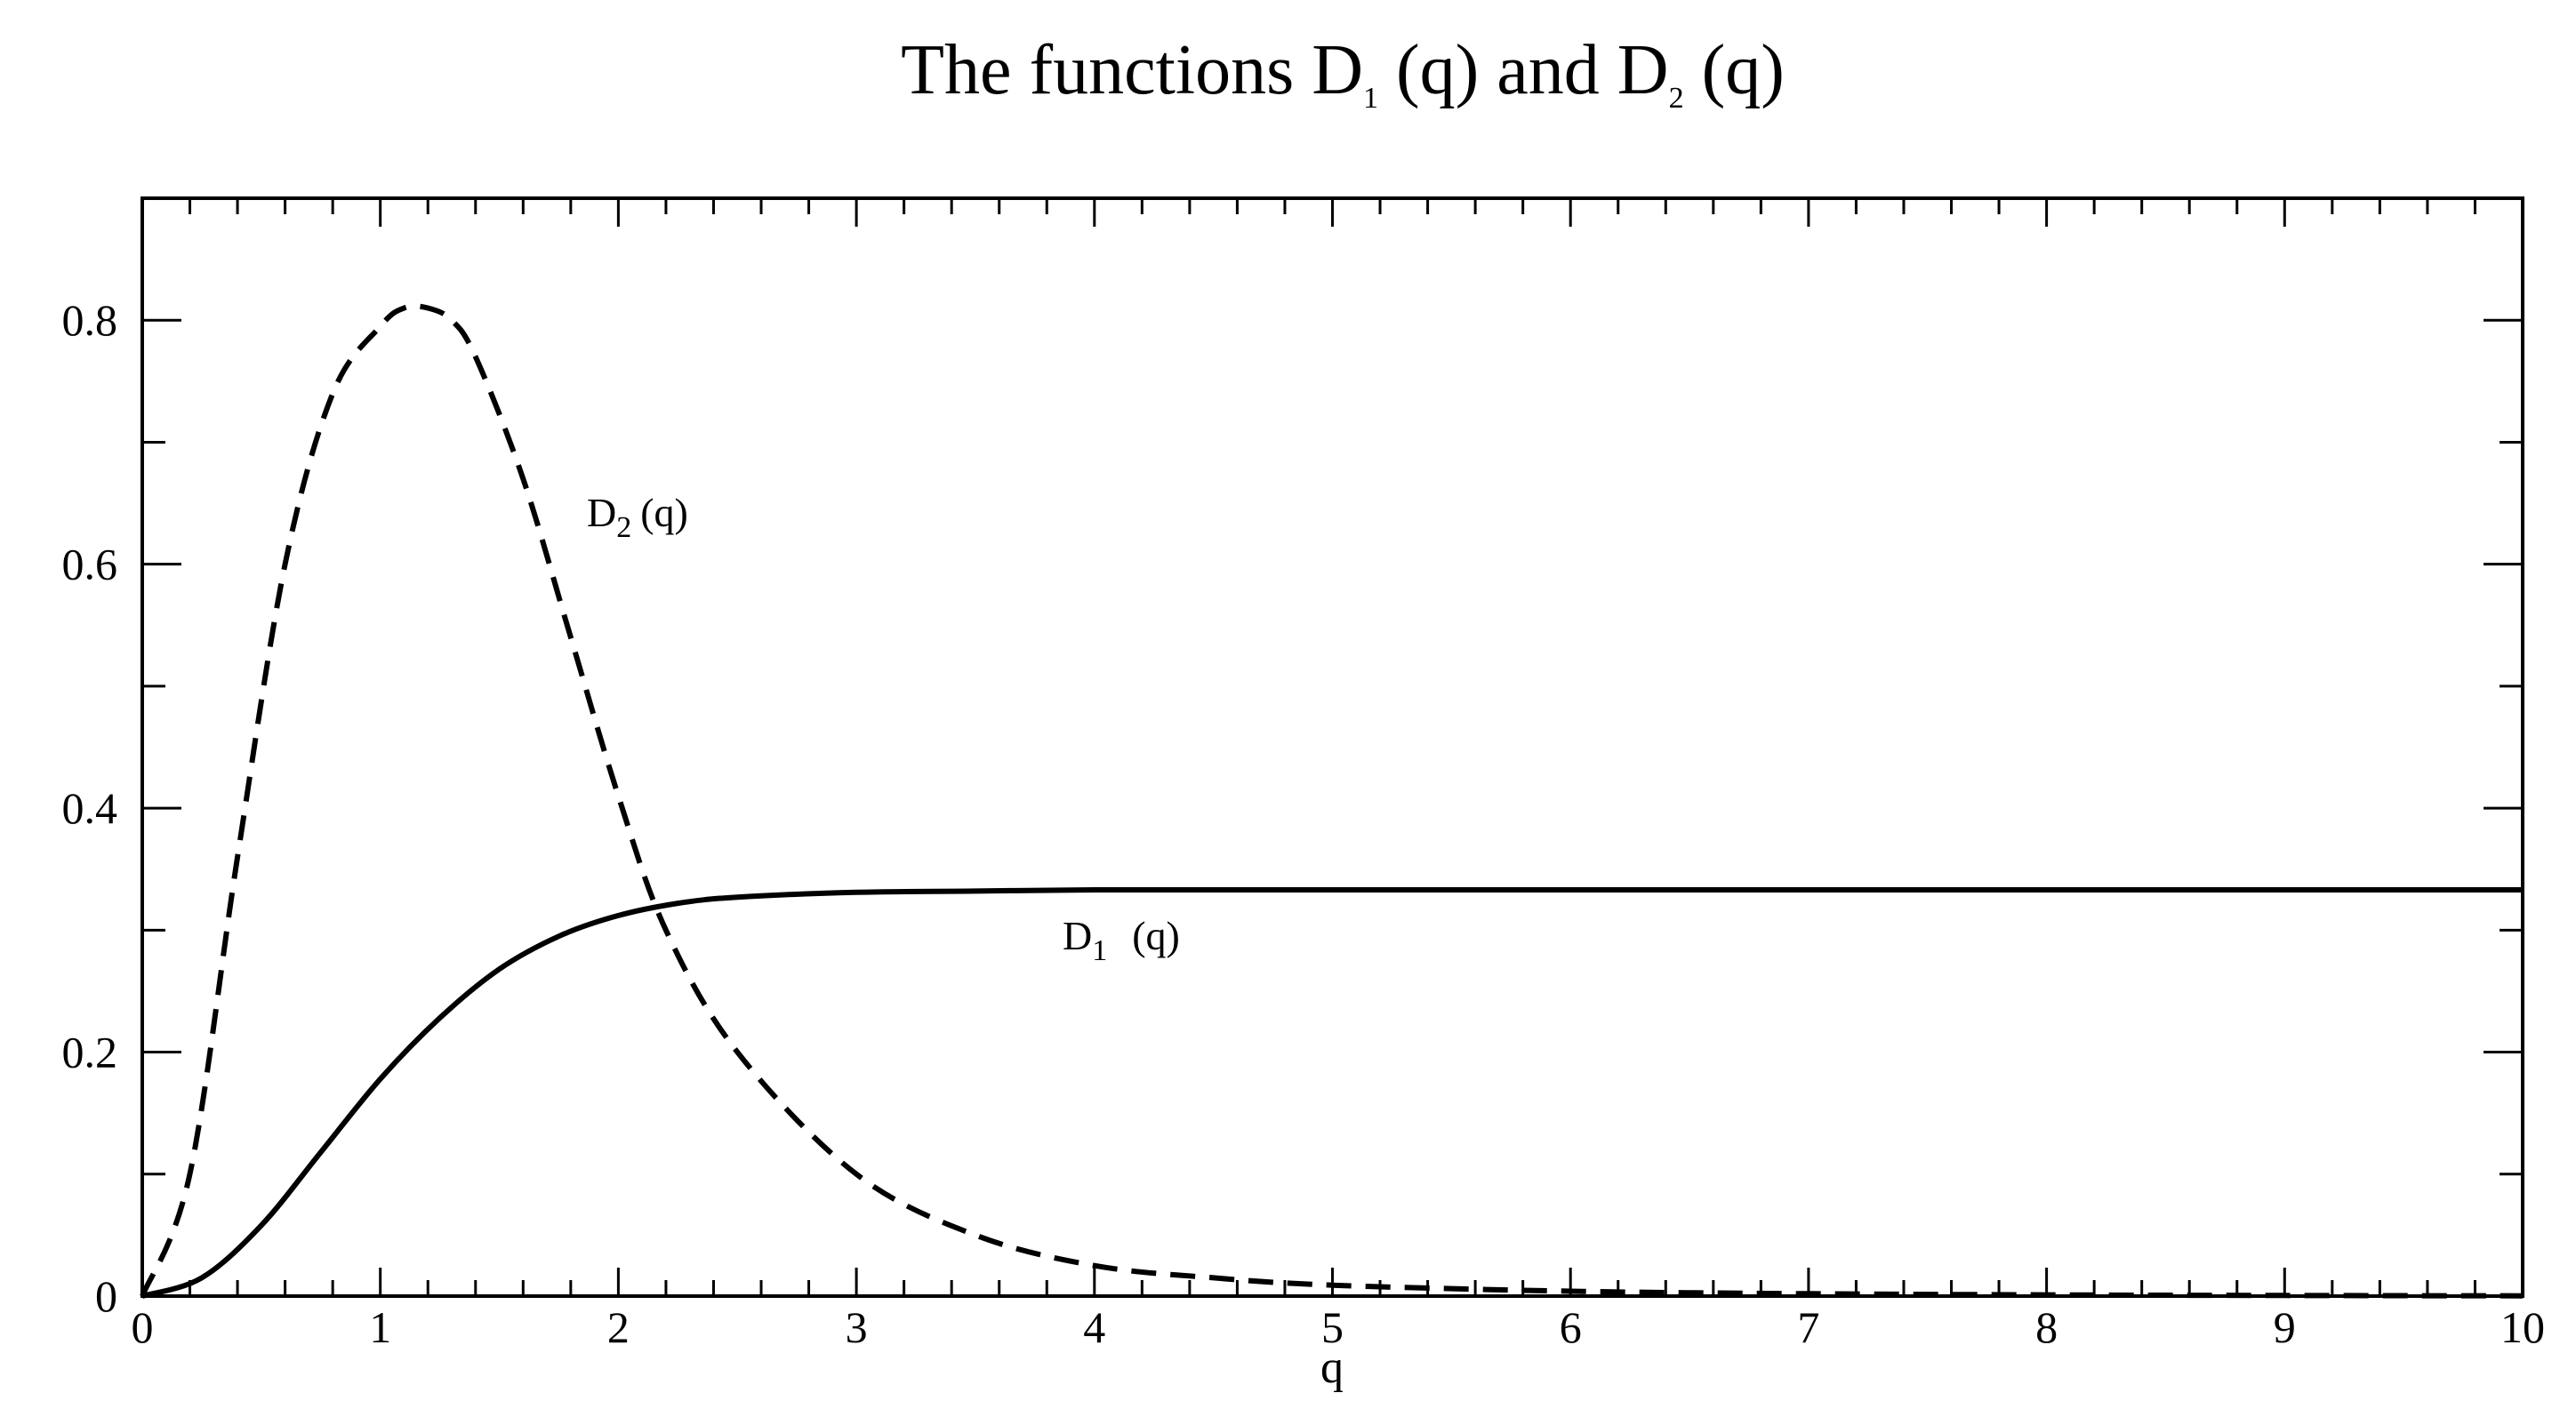  Describe the element at coordinates (618, 1327) in the screenshot. I see `x-tick-label: 2` at that location.